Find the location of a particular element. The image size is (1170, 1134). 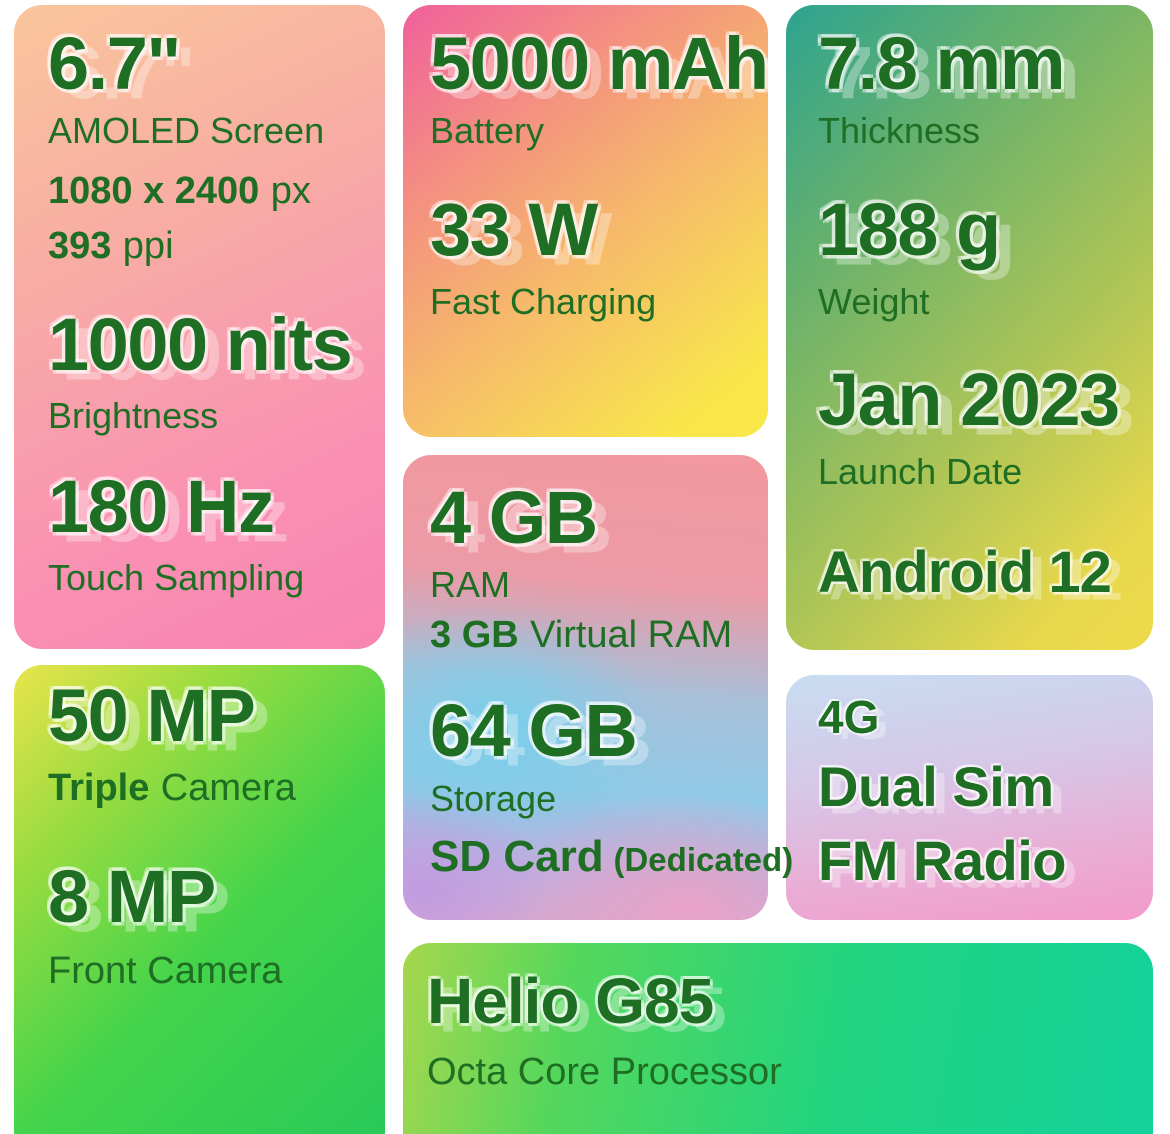

os-version-value: Android 12 is located at coordinates (965, 572).